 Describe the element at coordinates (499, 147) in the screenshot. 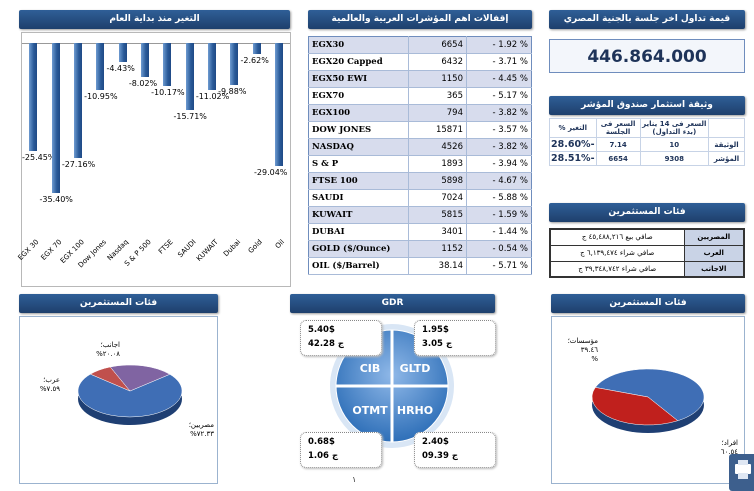

I see `index-change: - 3.82 %` at that location.